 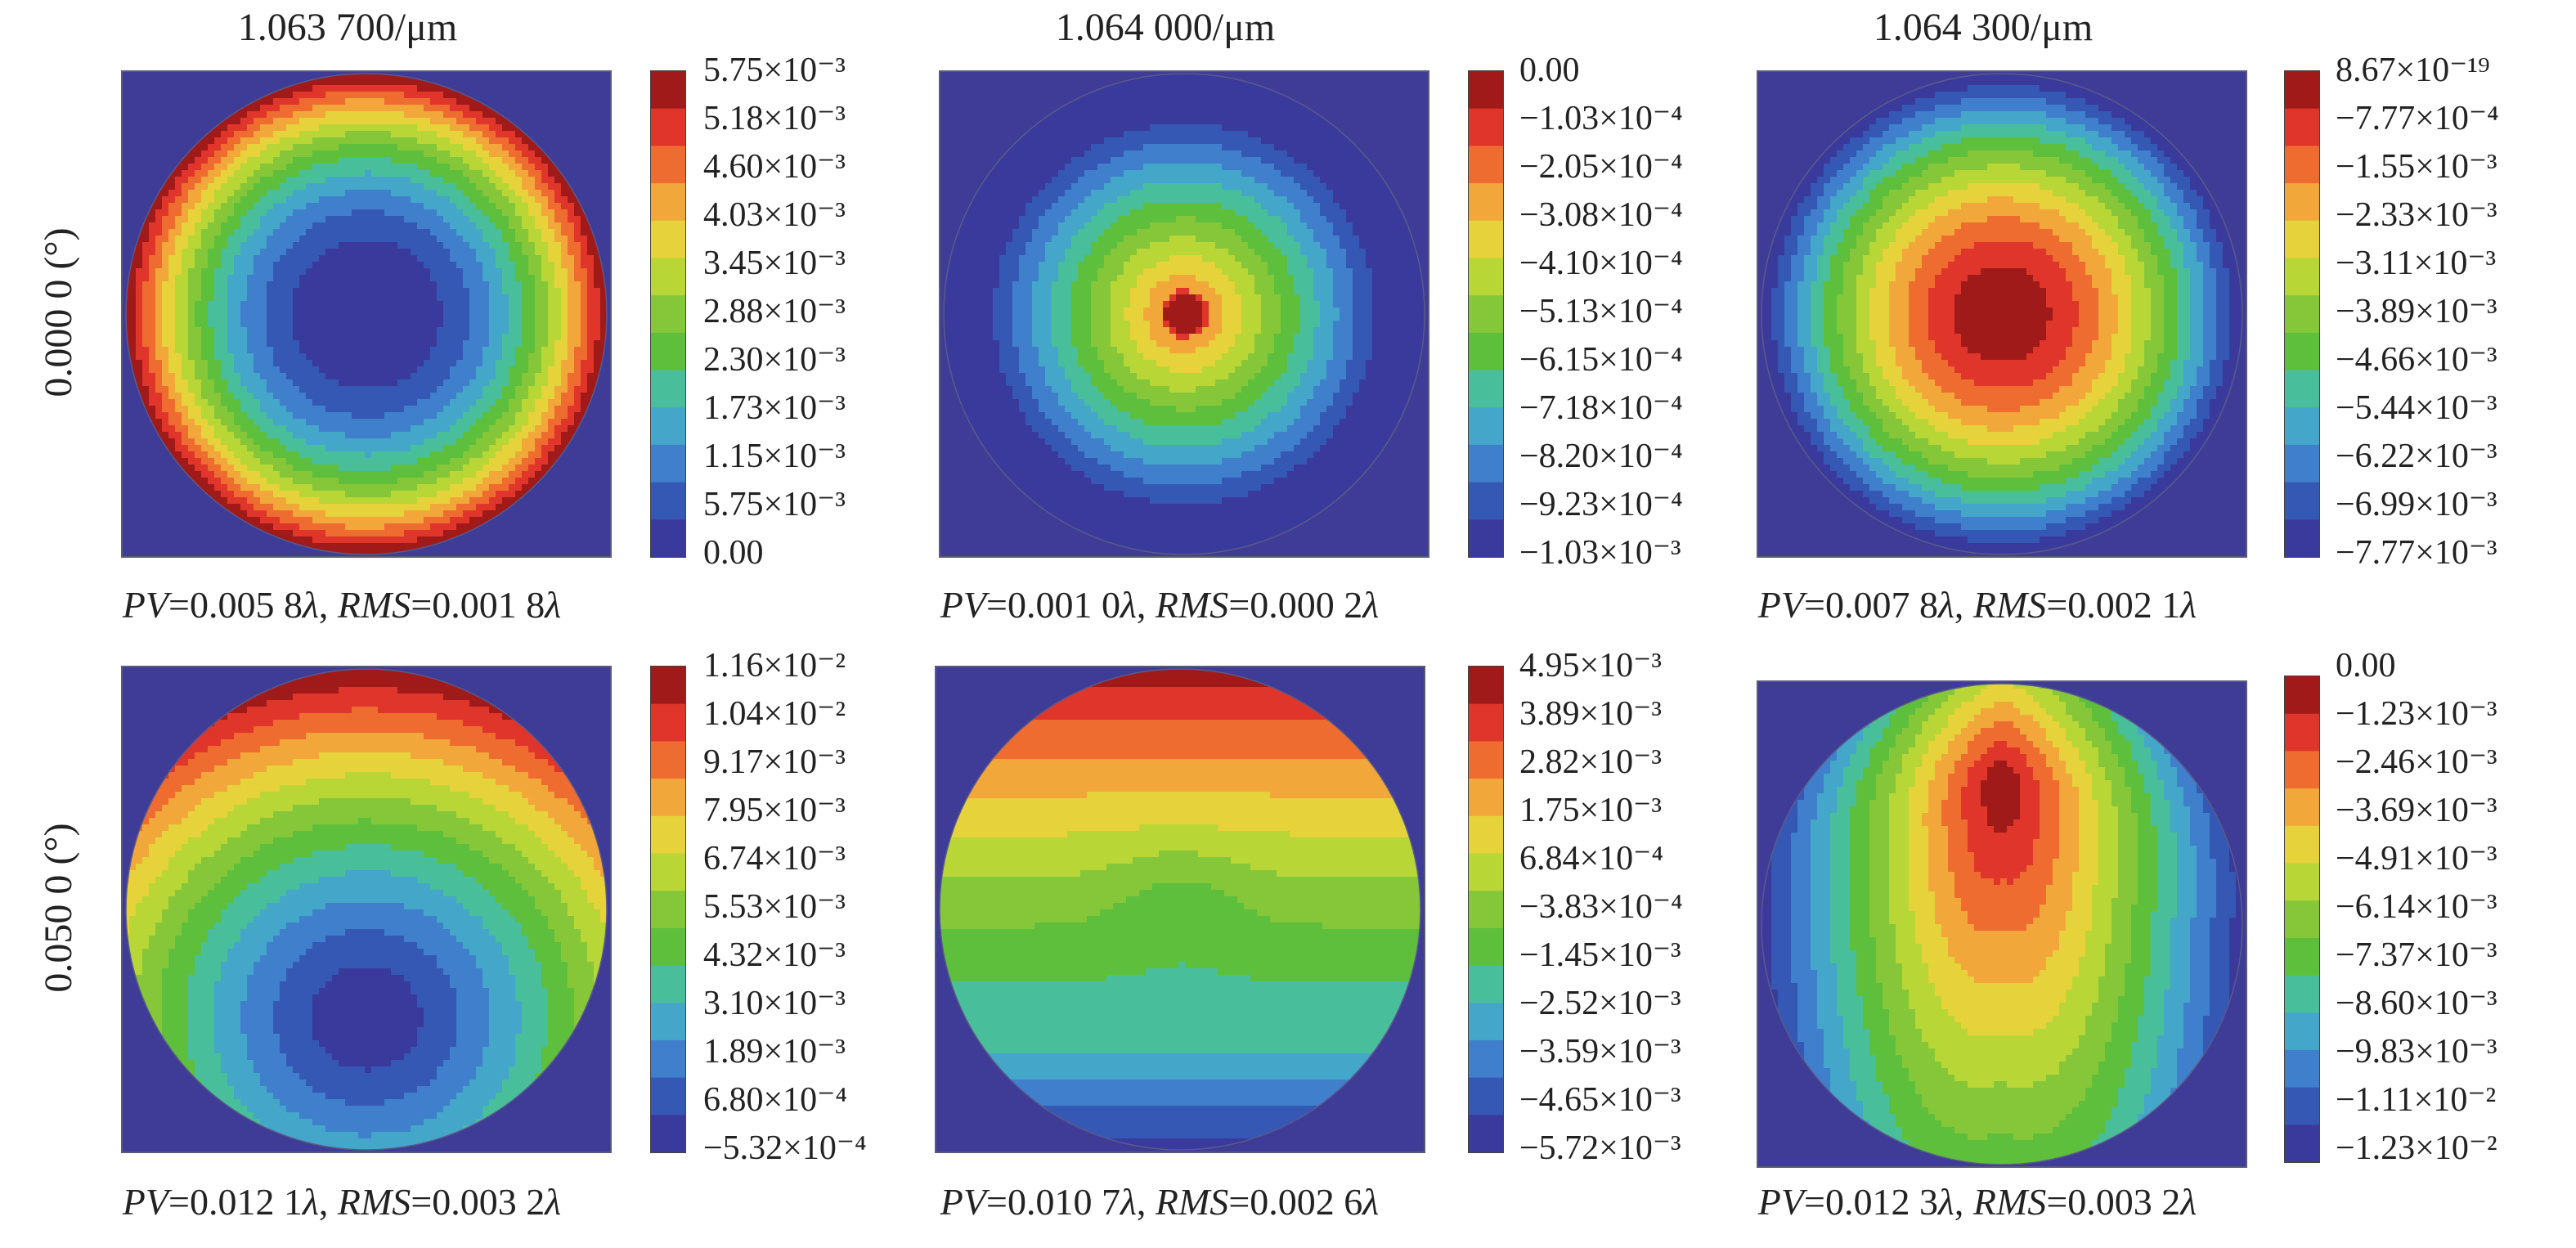 What do you see at coordinates (58, 312) in the screenshot?
I see `row-label: 0.000 0 (°)` at bounding box center [58, 312].